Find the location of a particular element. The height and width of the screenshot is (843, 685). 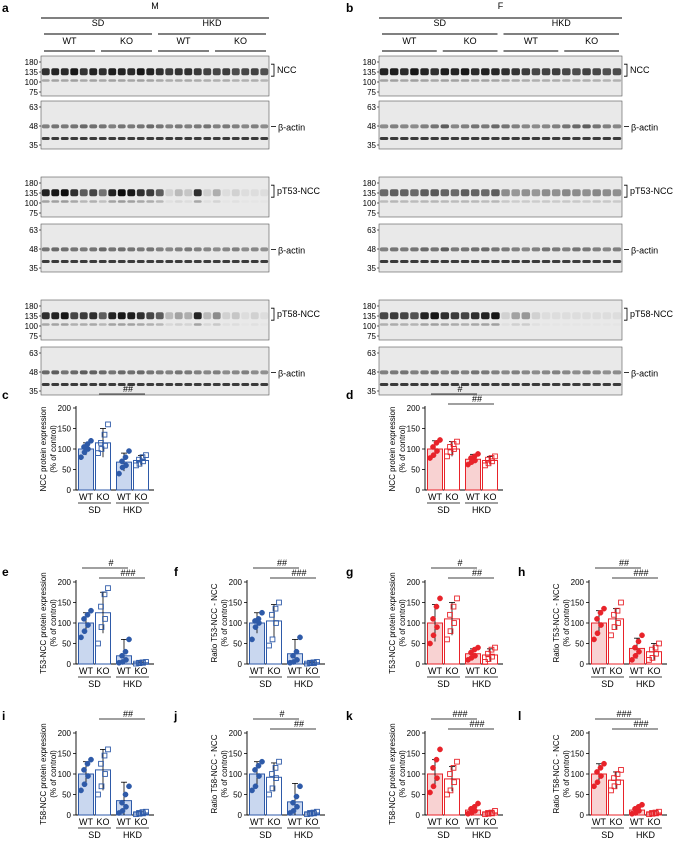

y-axis-label-line: Ratio T53-NCC - NCC is located at coordinates (556, 622).